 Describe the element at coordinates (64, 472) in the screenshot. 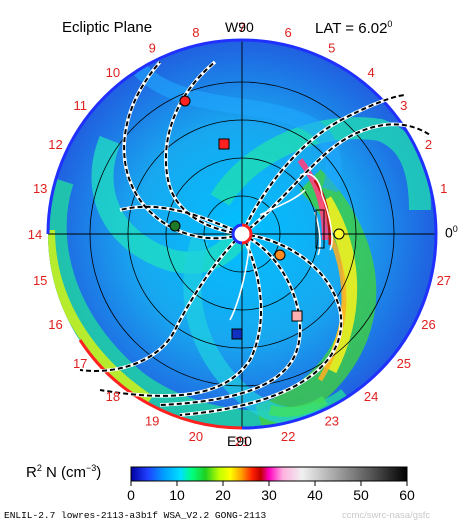

I see `colorbar-label: R2 N (cm−3)` at that location.